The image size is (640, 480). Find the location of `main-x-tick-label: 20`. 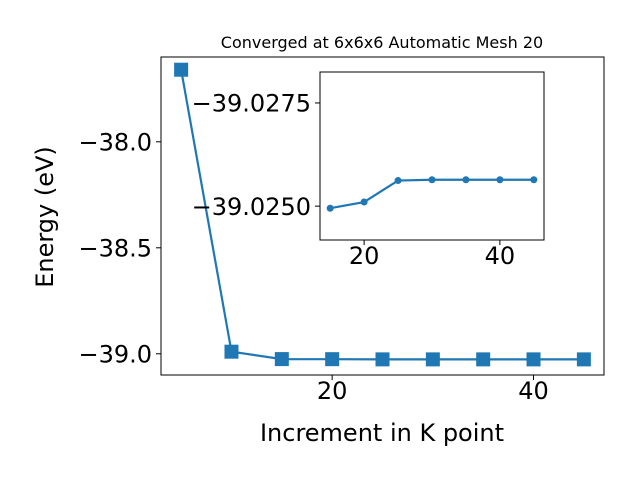

main-x-tick-label: 20 is located at coordinates (332, 391).